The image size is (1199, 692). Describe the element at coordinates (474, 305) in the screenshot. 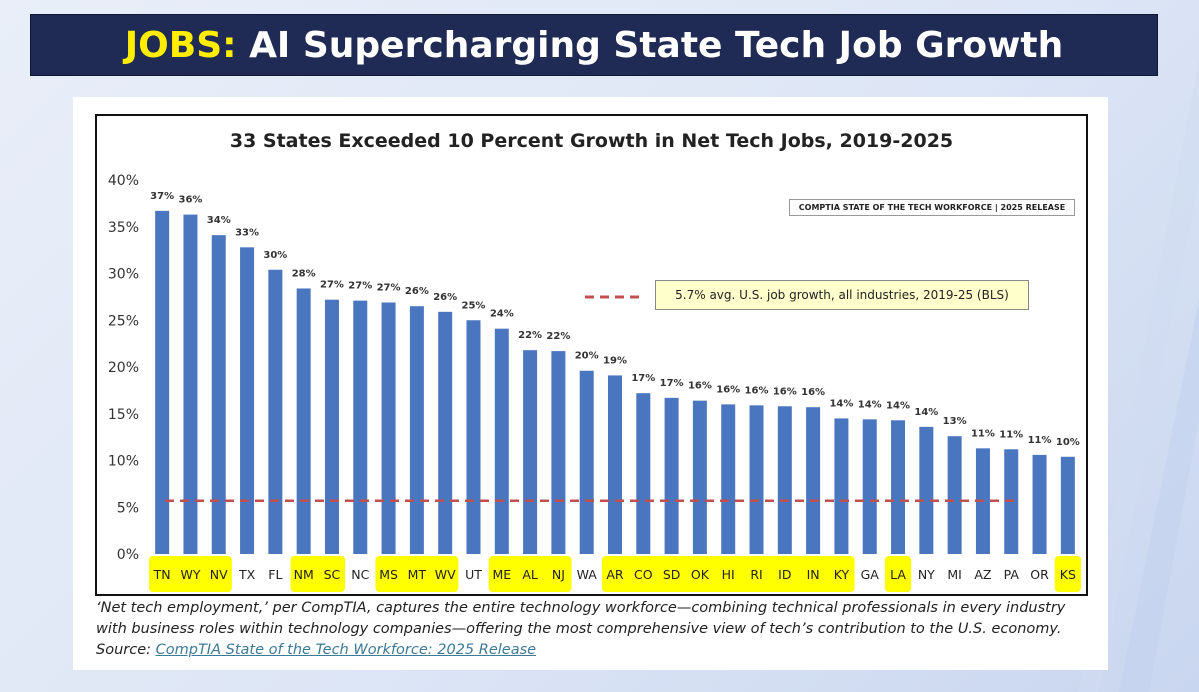

I see `data-label: 25%` at that location.